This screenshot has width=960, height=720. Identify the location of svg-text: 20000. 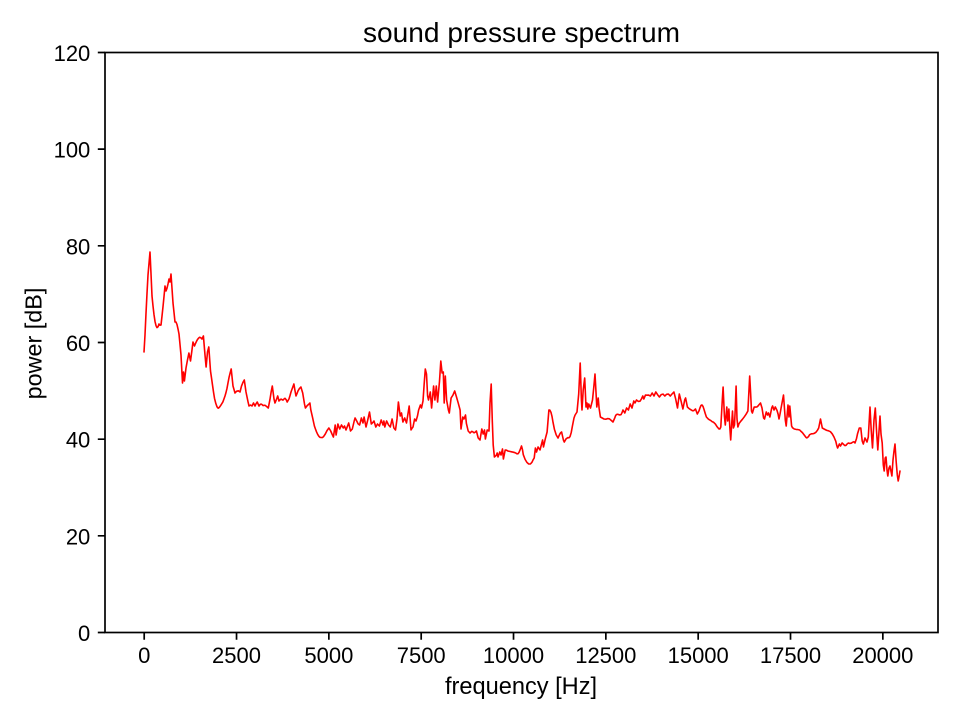
(882, 655).